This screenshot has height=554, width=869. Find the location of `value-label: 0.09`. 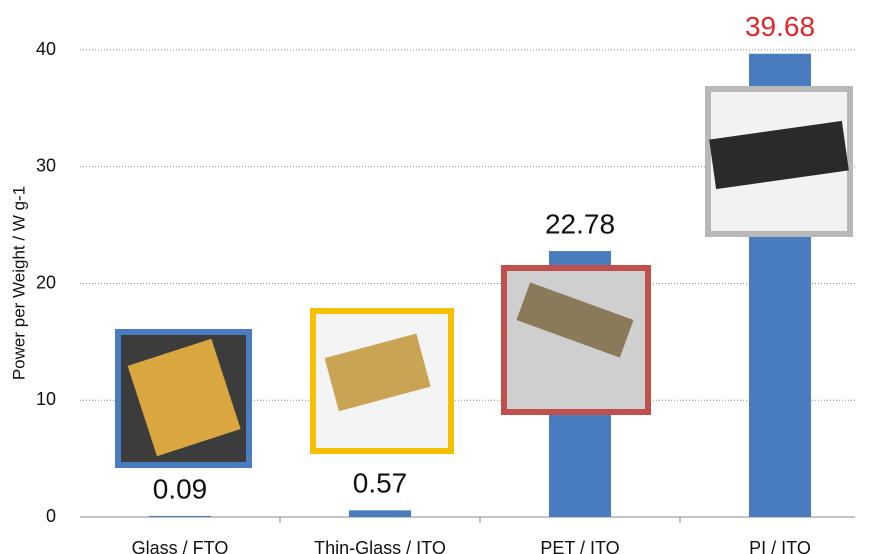

value-label: 0.09 is located at coordinates (180, 488).